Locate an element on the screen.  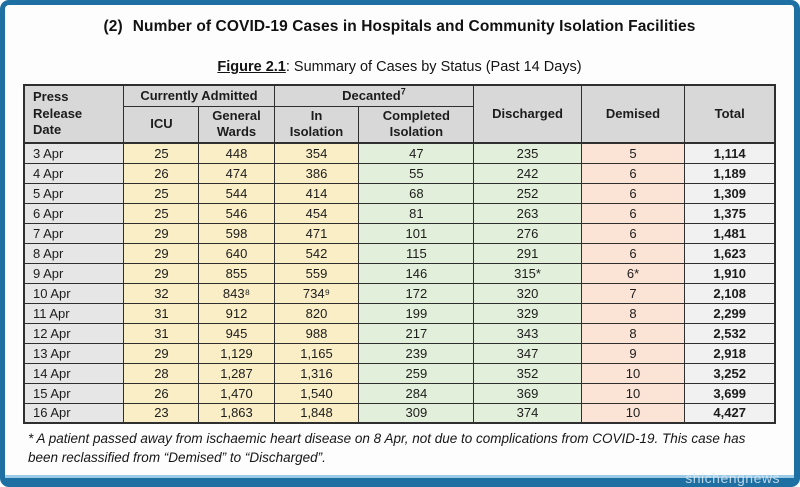
cell-total: 1,481 is located at coordinates (730, 233).